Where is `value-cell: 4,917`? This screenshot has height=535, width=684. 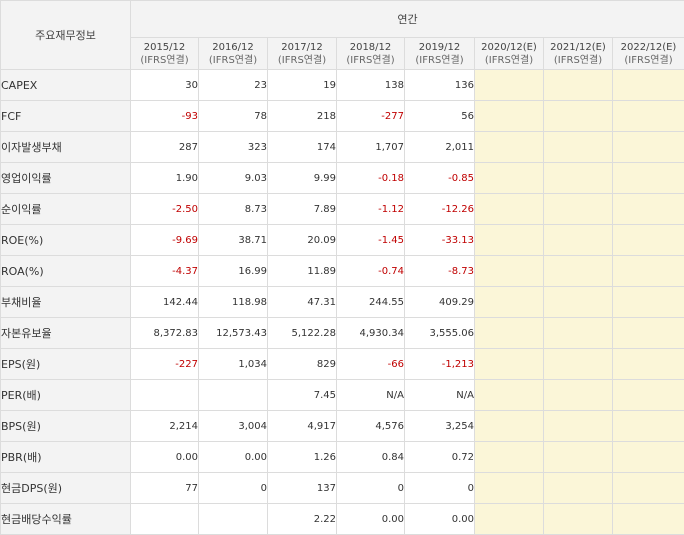 value-cell: 4,917 is located at coordinates (302, 426).